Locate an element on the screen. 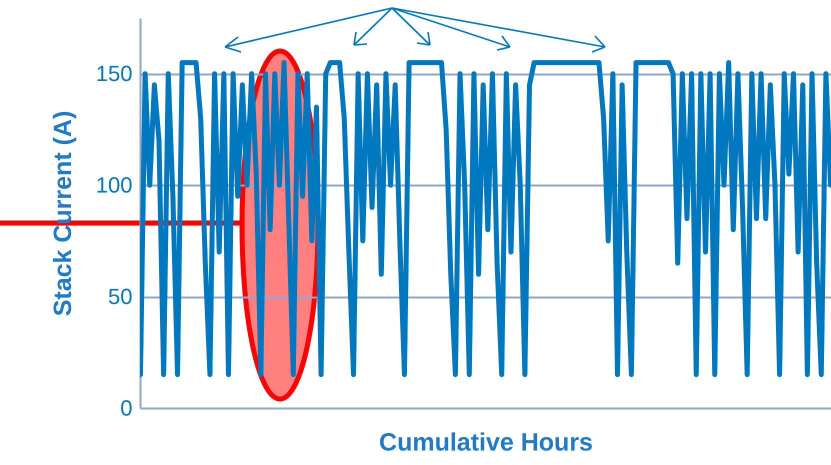 This screenshot has width=831, height=465. y-tick-label: 100 is located at coordinates (114, 185).